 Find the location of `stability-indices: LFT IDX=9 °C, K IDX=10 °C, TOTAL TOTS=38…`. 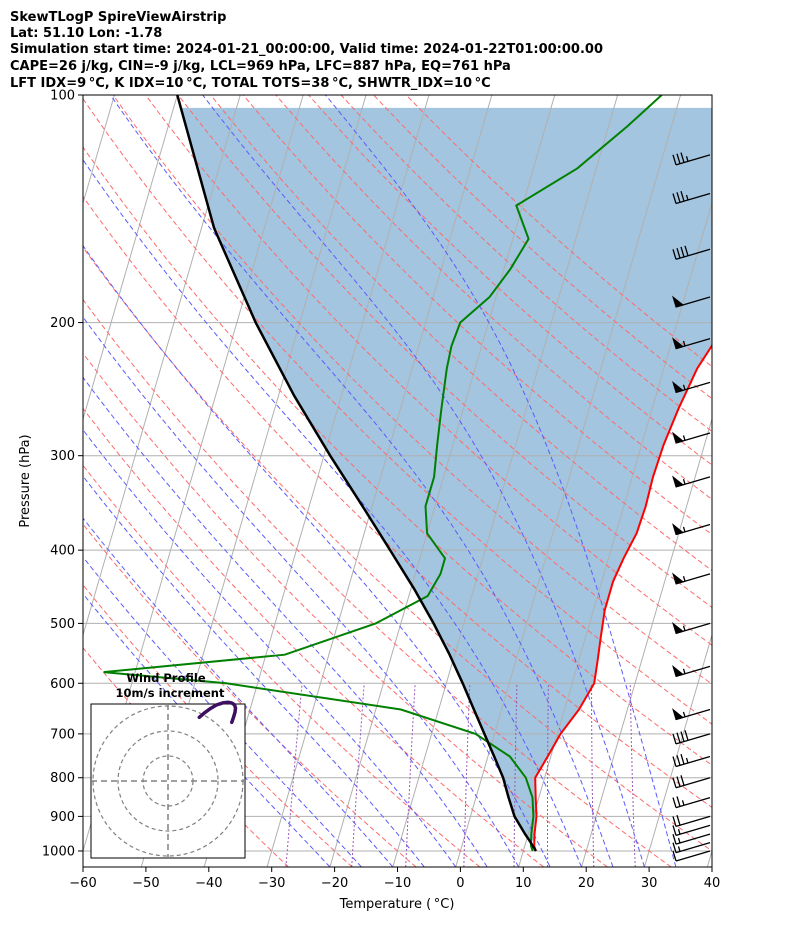

stability-indices: LFT IDX=9 °C, K IDX=10 °C, TOTAL TOTS=38… is located at coordinates (250, 83).